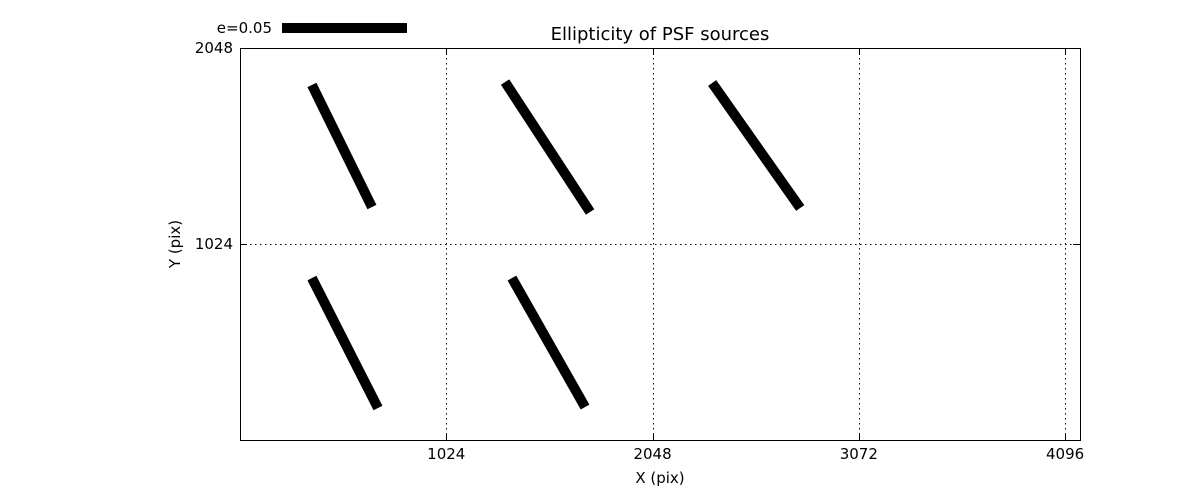  What do you see at coordinates (652, 454) in the screenshot?
I see `xtick-label-2048: 2048` at bounding box center [652, 454].